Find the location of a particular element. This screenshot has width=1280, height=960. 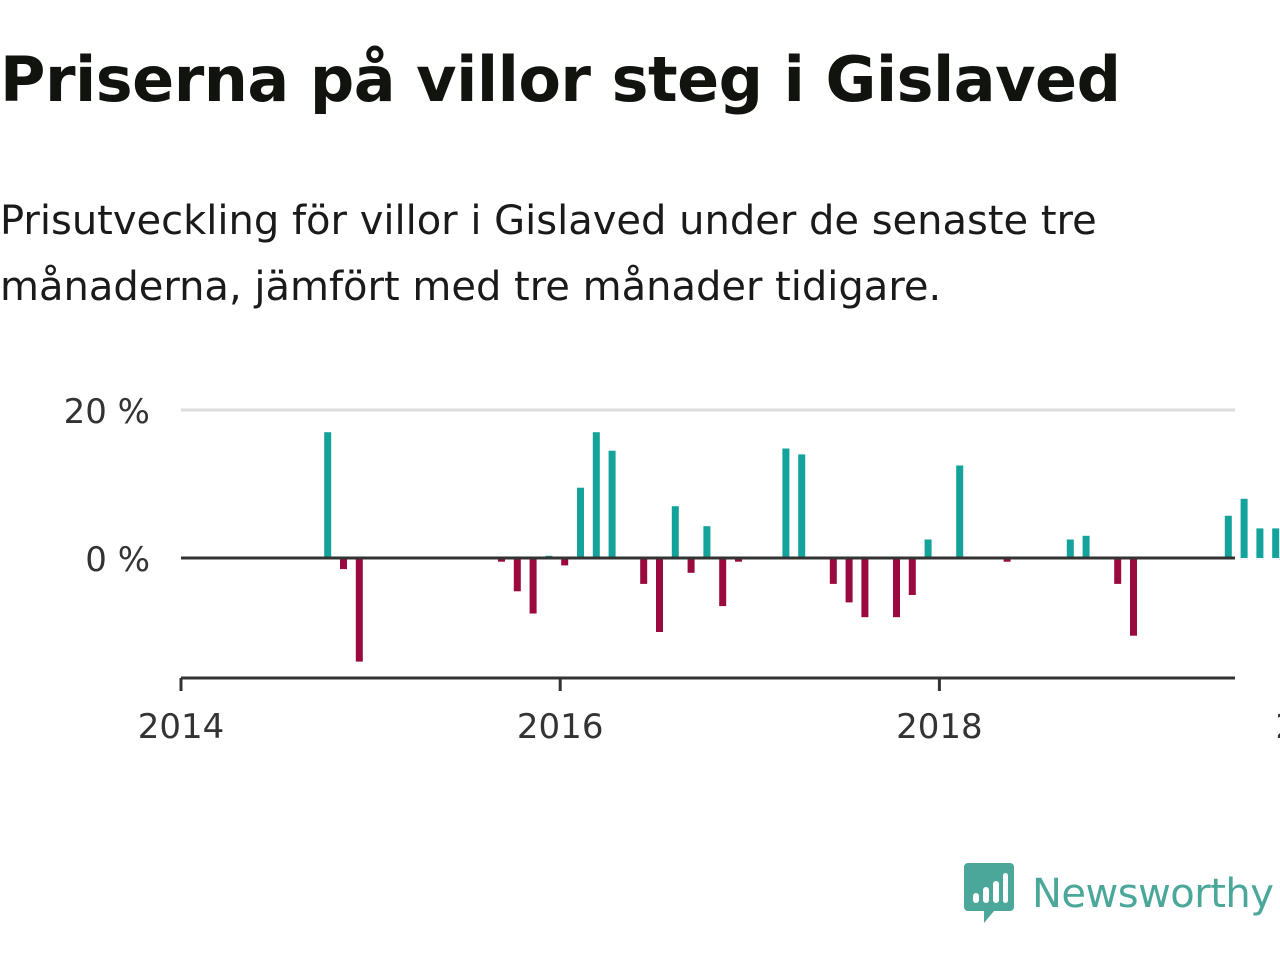

brand-logo: Newsworthy is located at coordinates (1119, 894).